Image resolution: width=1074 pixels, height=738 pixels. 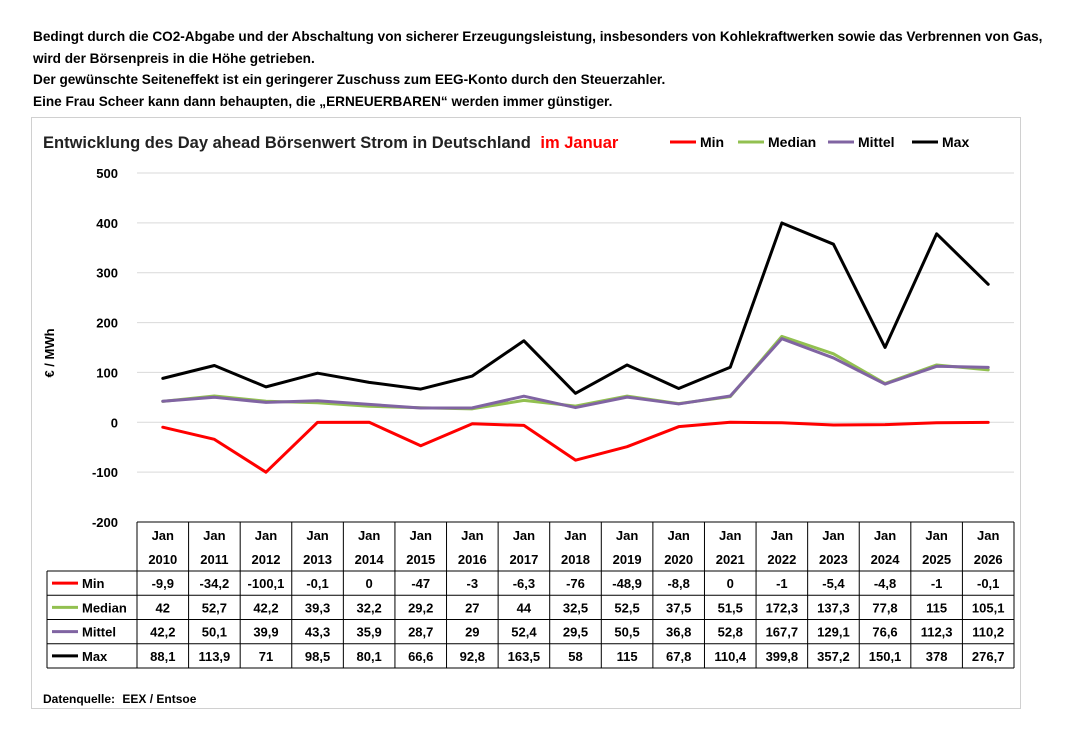 I want to click on data-label: 77,8, so click(x=884, y=607).